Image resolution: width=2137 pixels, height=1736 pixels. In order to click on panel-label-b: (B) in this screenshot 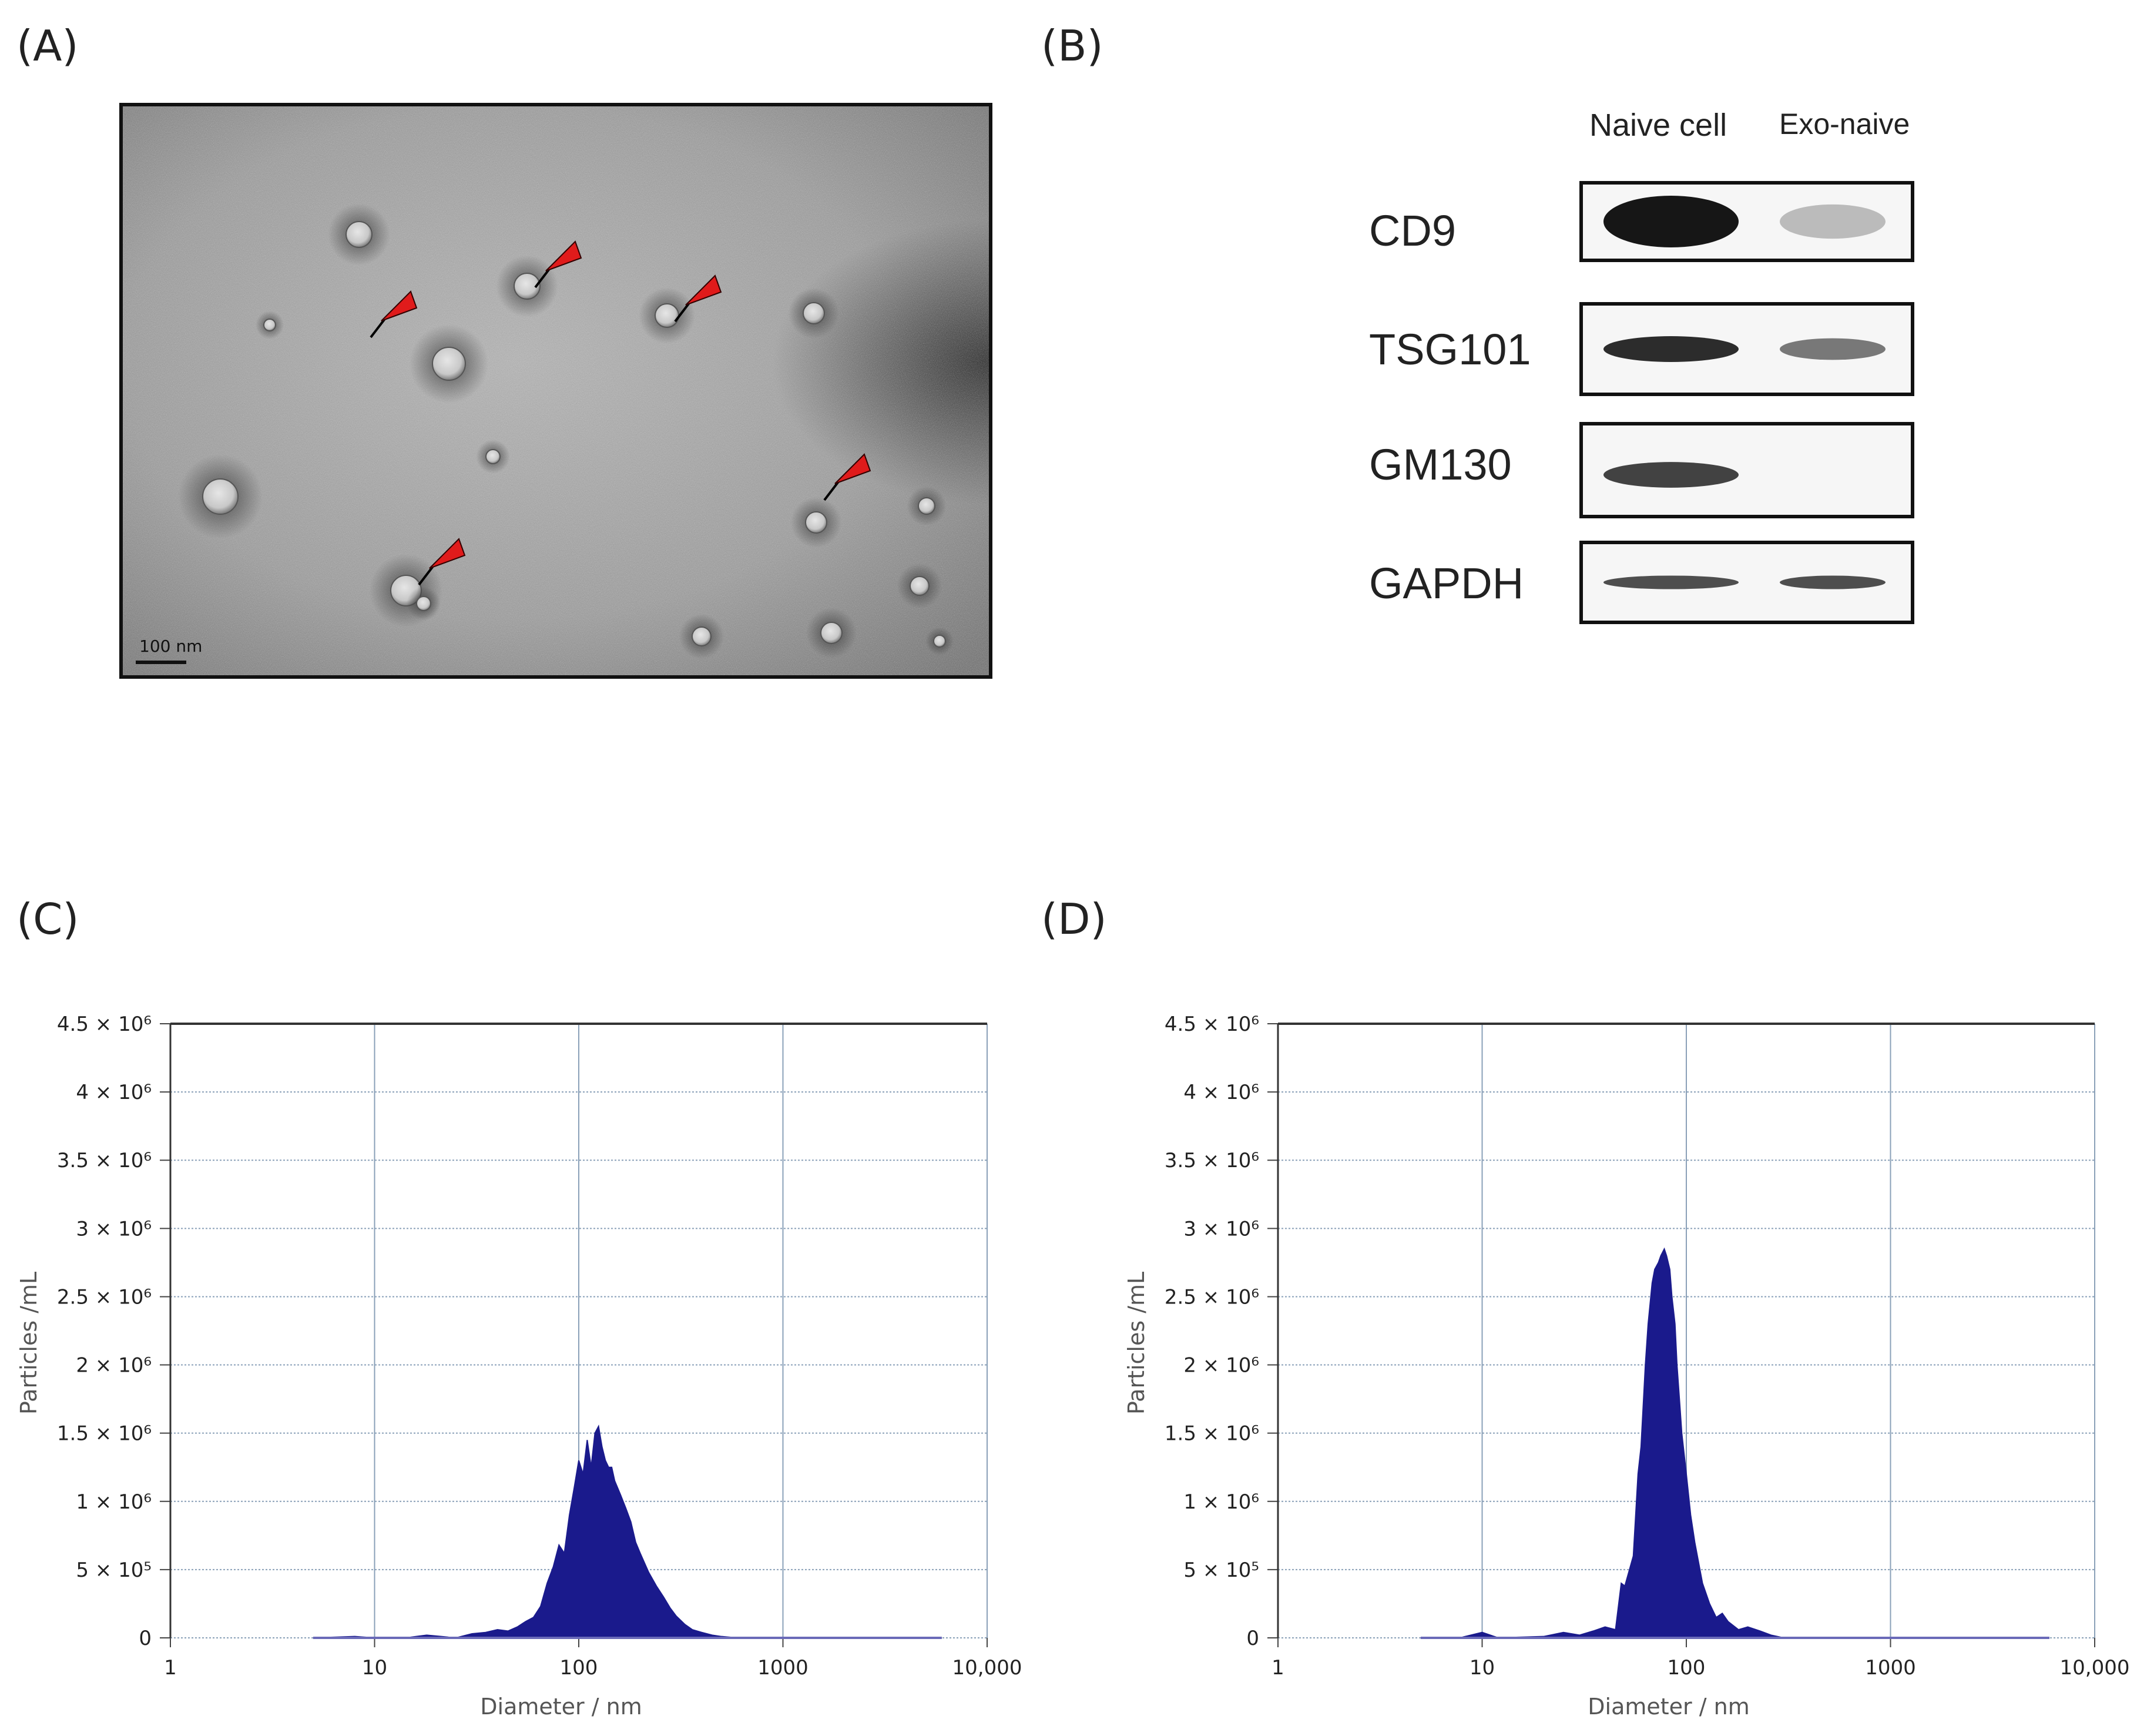, I will do `click(1072, 46)`.